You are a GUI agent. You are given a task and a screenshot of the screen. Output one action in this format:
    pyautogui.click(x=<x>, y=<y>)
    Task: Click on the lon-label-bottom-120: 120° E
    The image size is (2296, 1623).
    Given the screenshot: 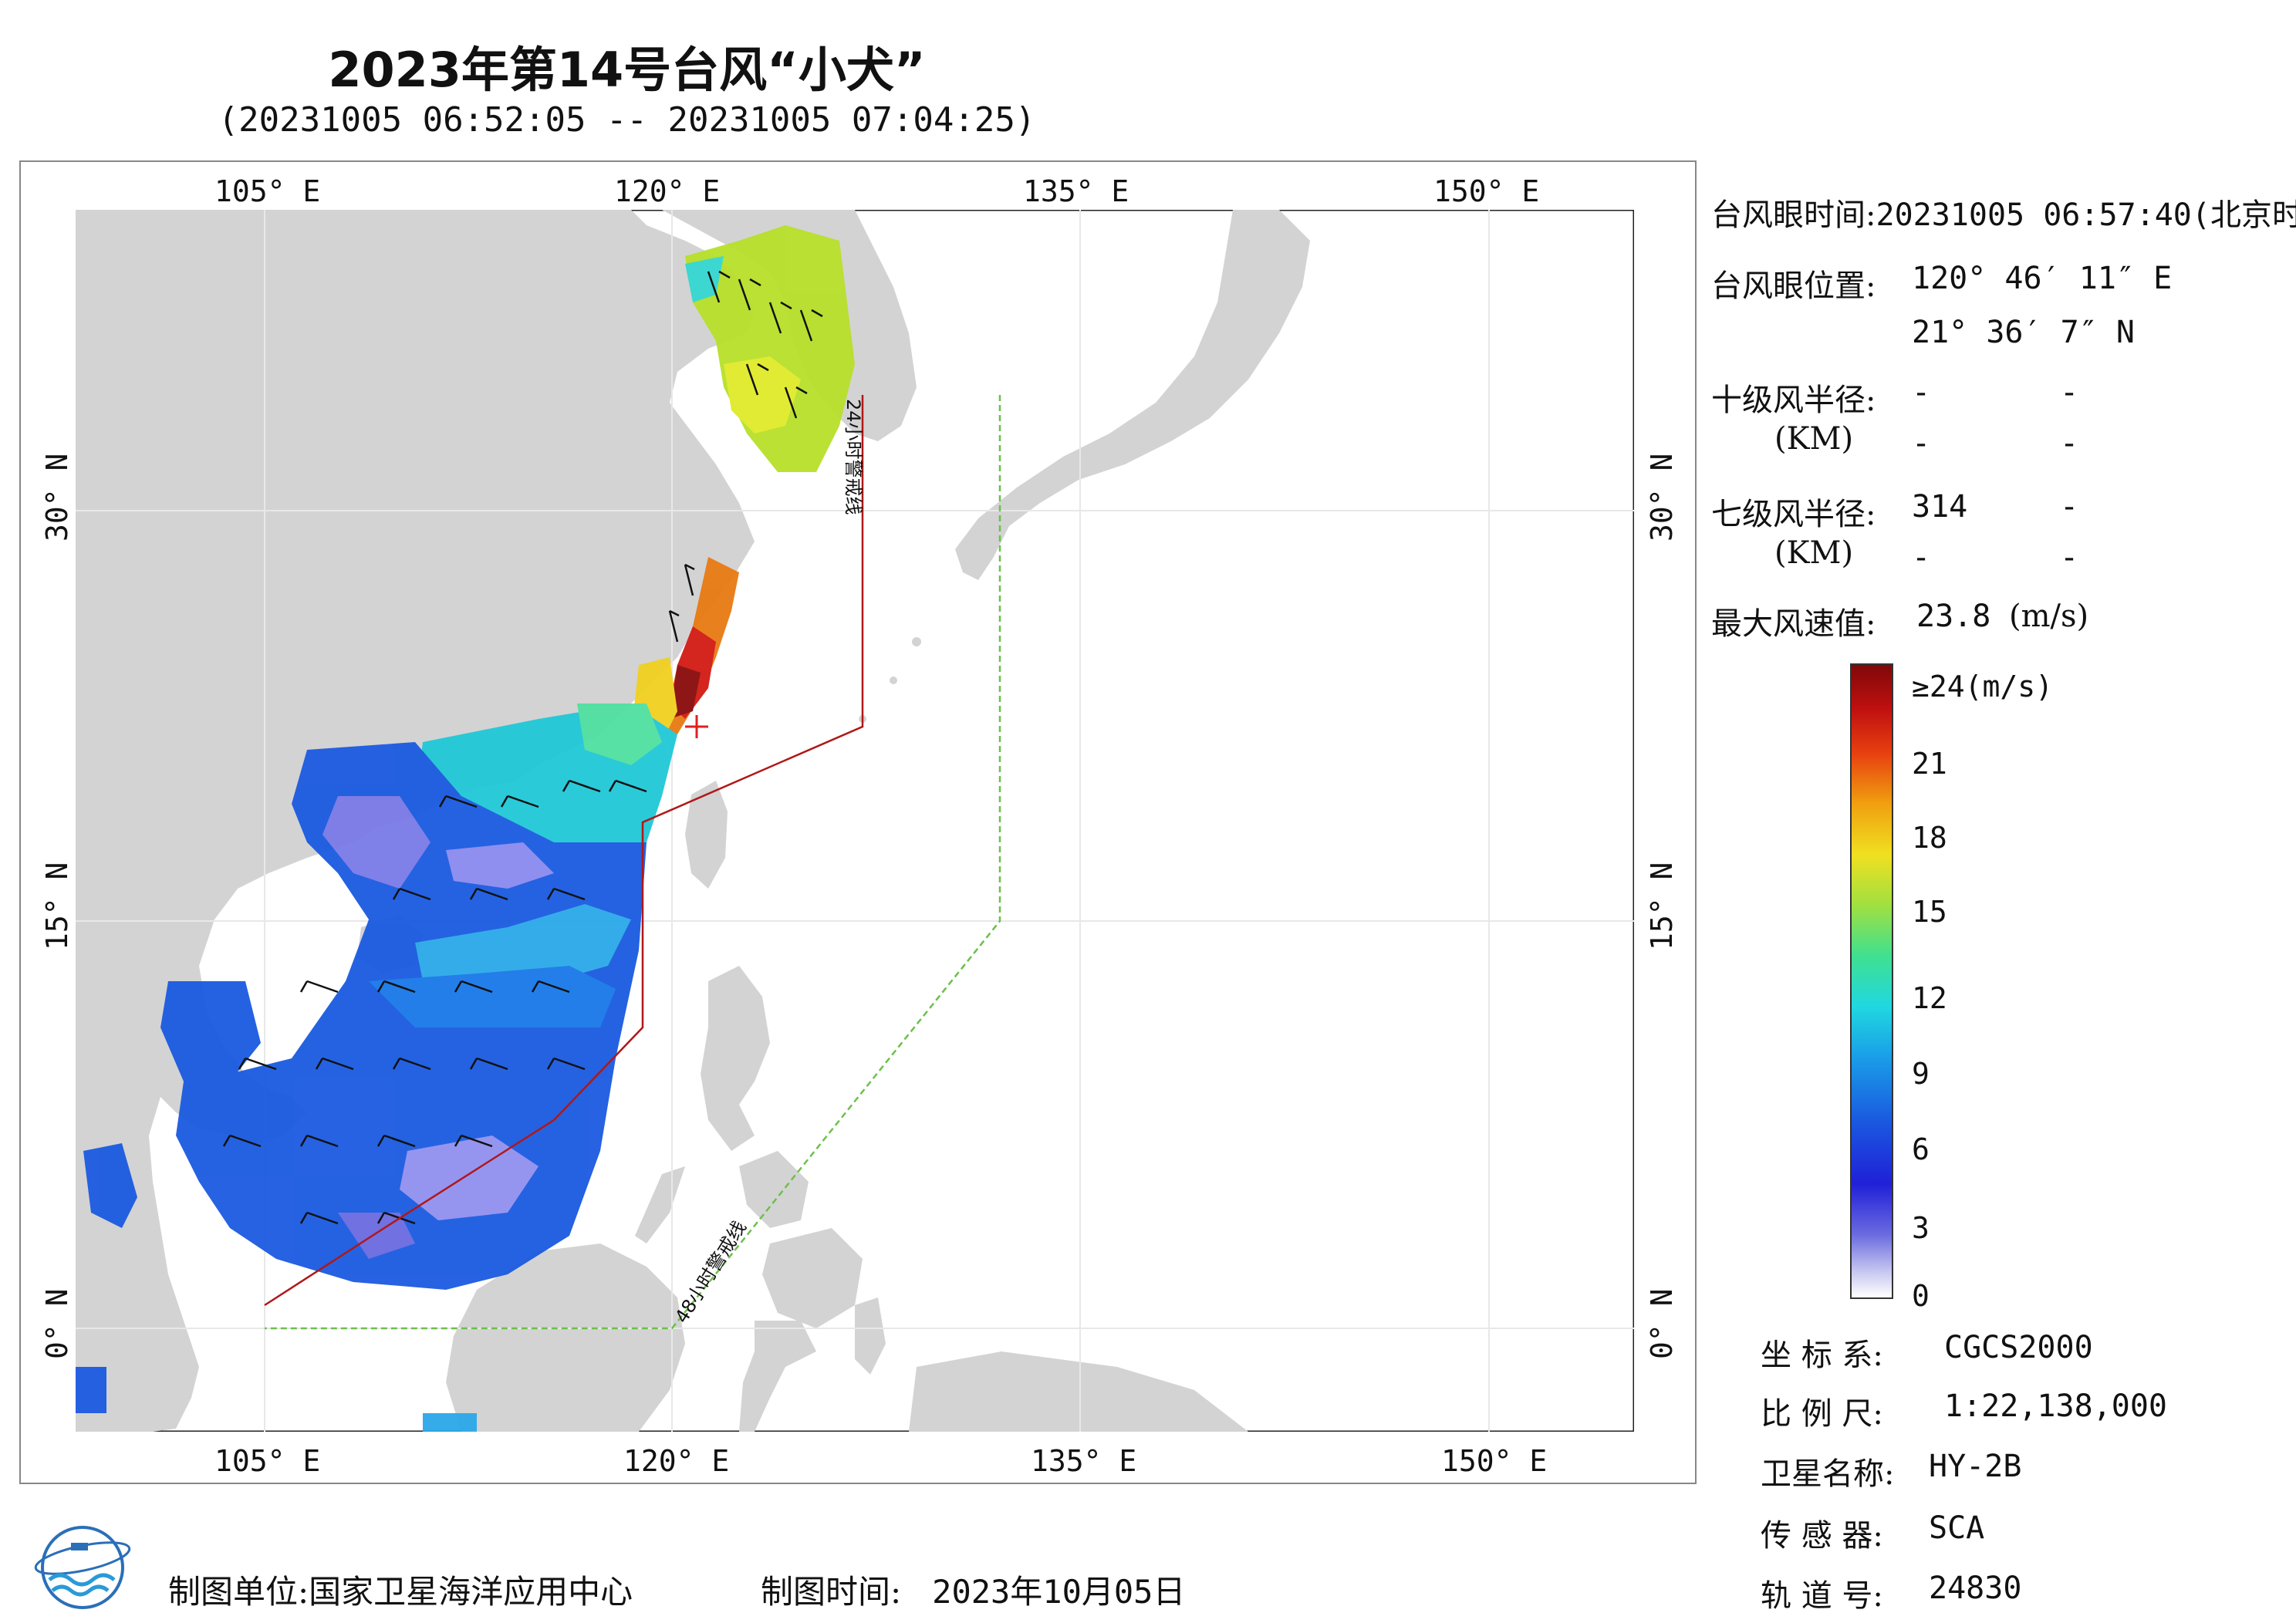 What is the action you would take?
    pyautogui.click(x=676, y=1461)
    